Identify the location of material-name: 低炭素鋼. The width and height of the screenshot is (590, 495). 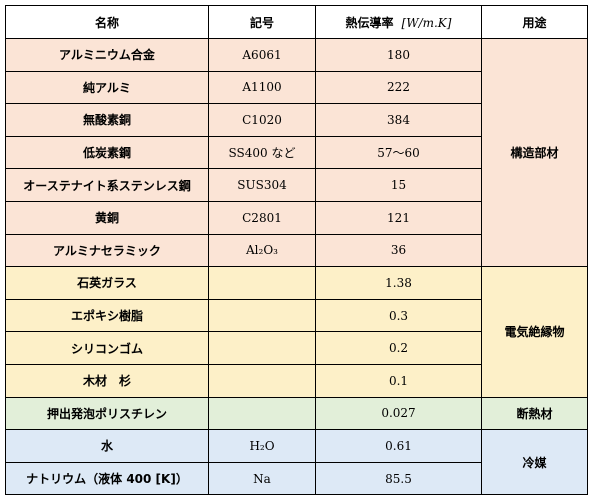
(107, 152).